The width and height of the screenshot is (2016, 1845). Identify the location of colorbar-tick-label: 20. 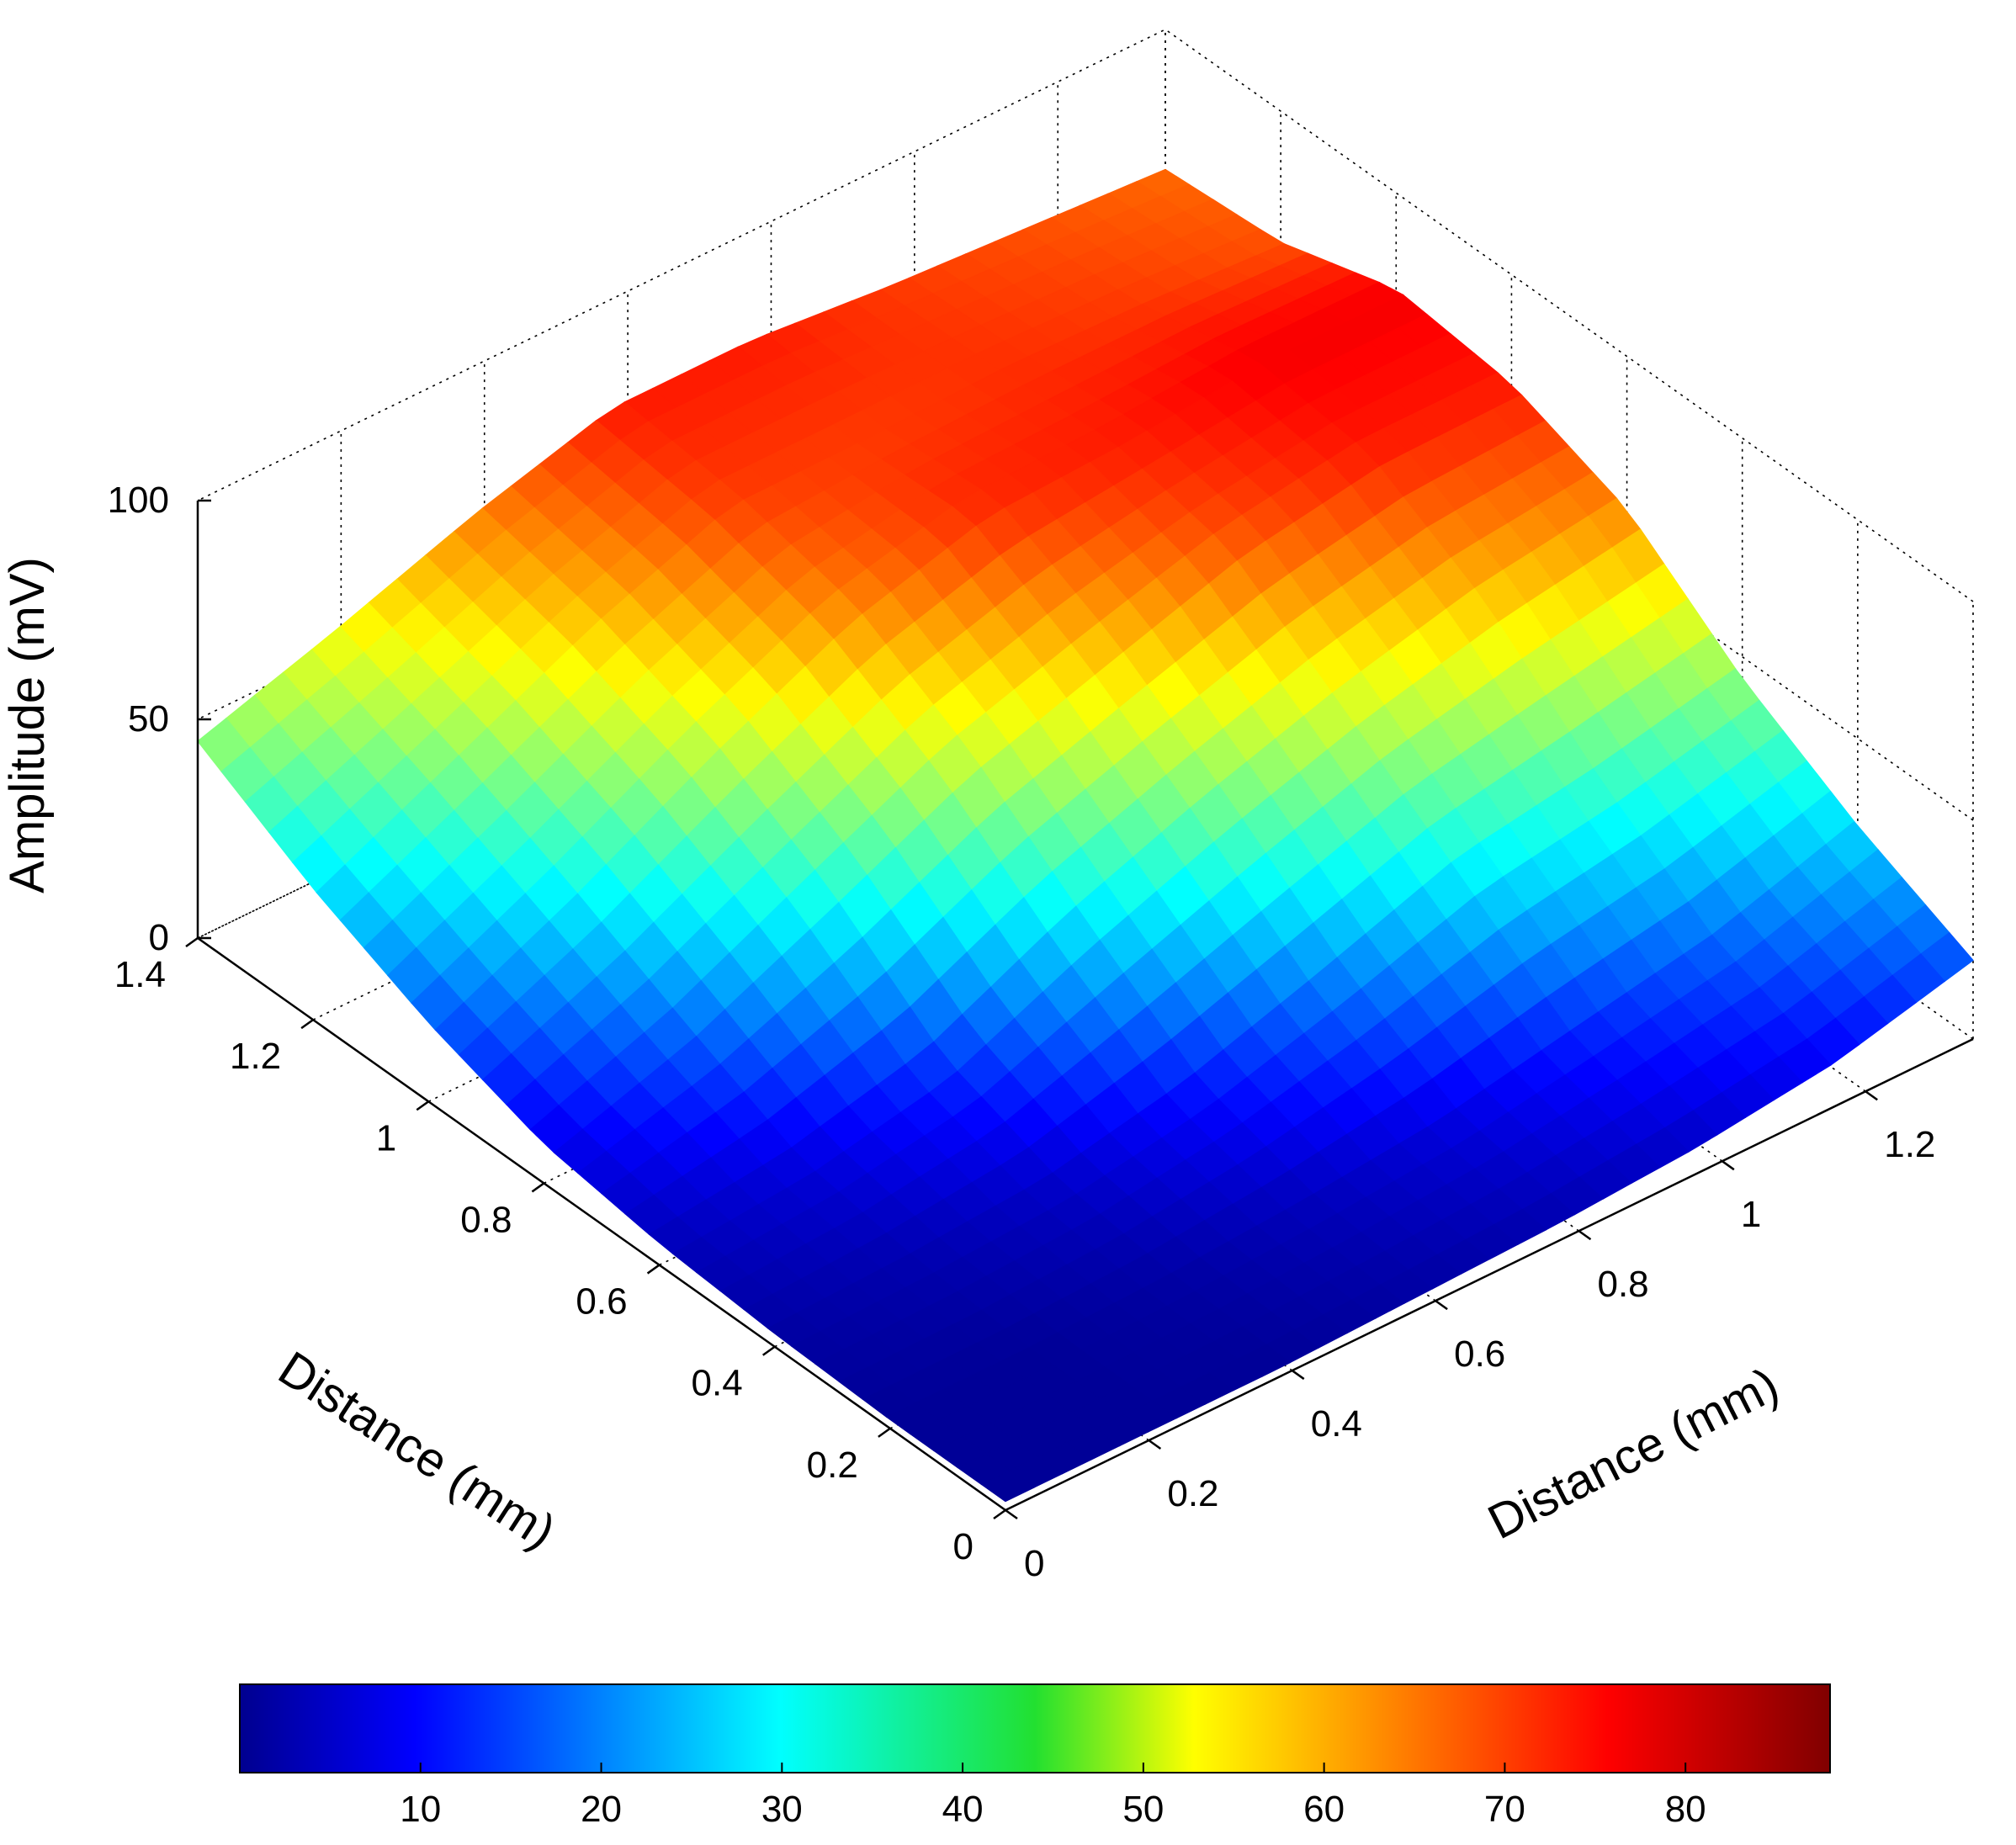
(601, 1809).